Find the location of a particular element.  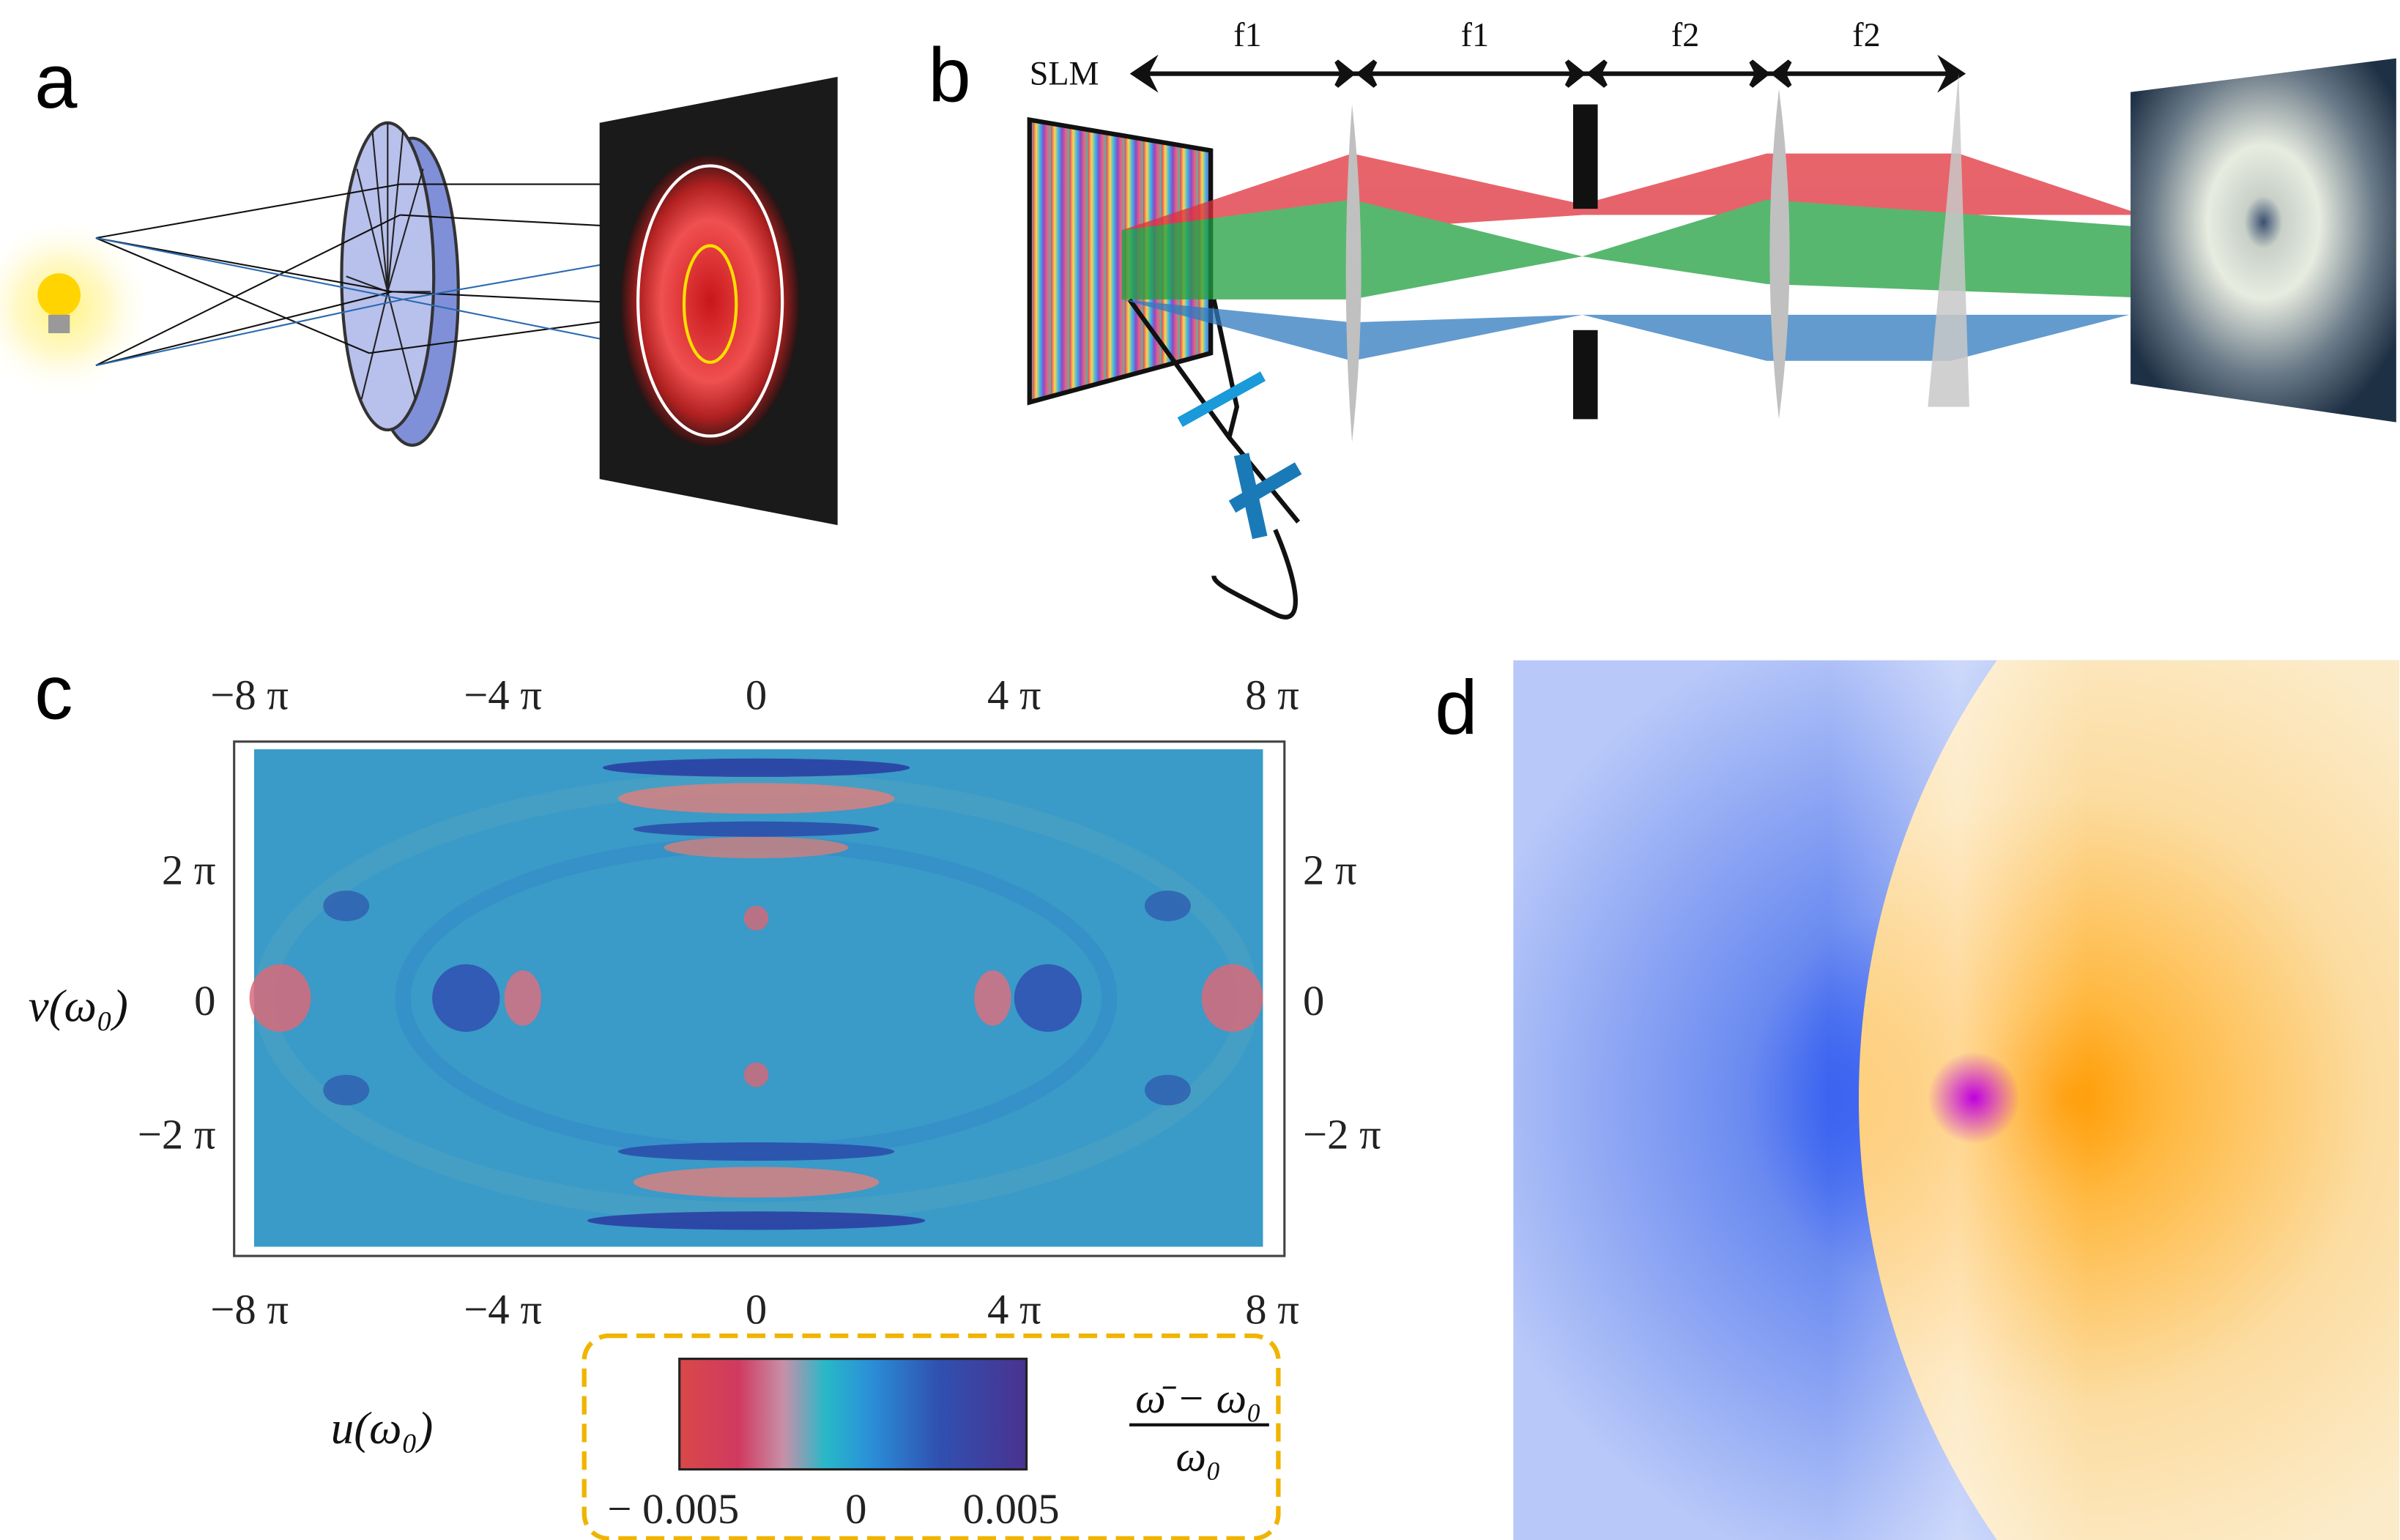

spatial-filter-top is located at coordinates (1585, 156).